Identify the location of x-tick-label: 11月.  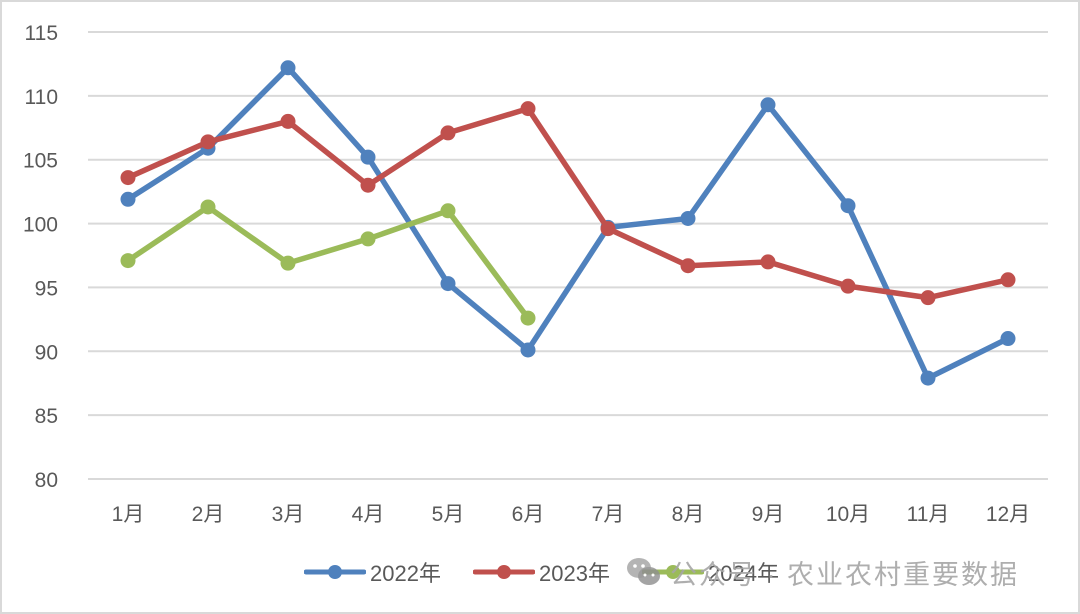
(928, 514).